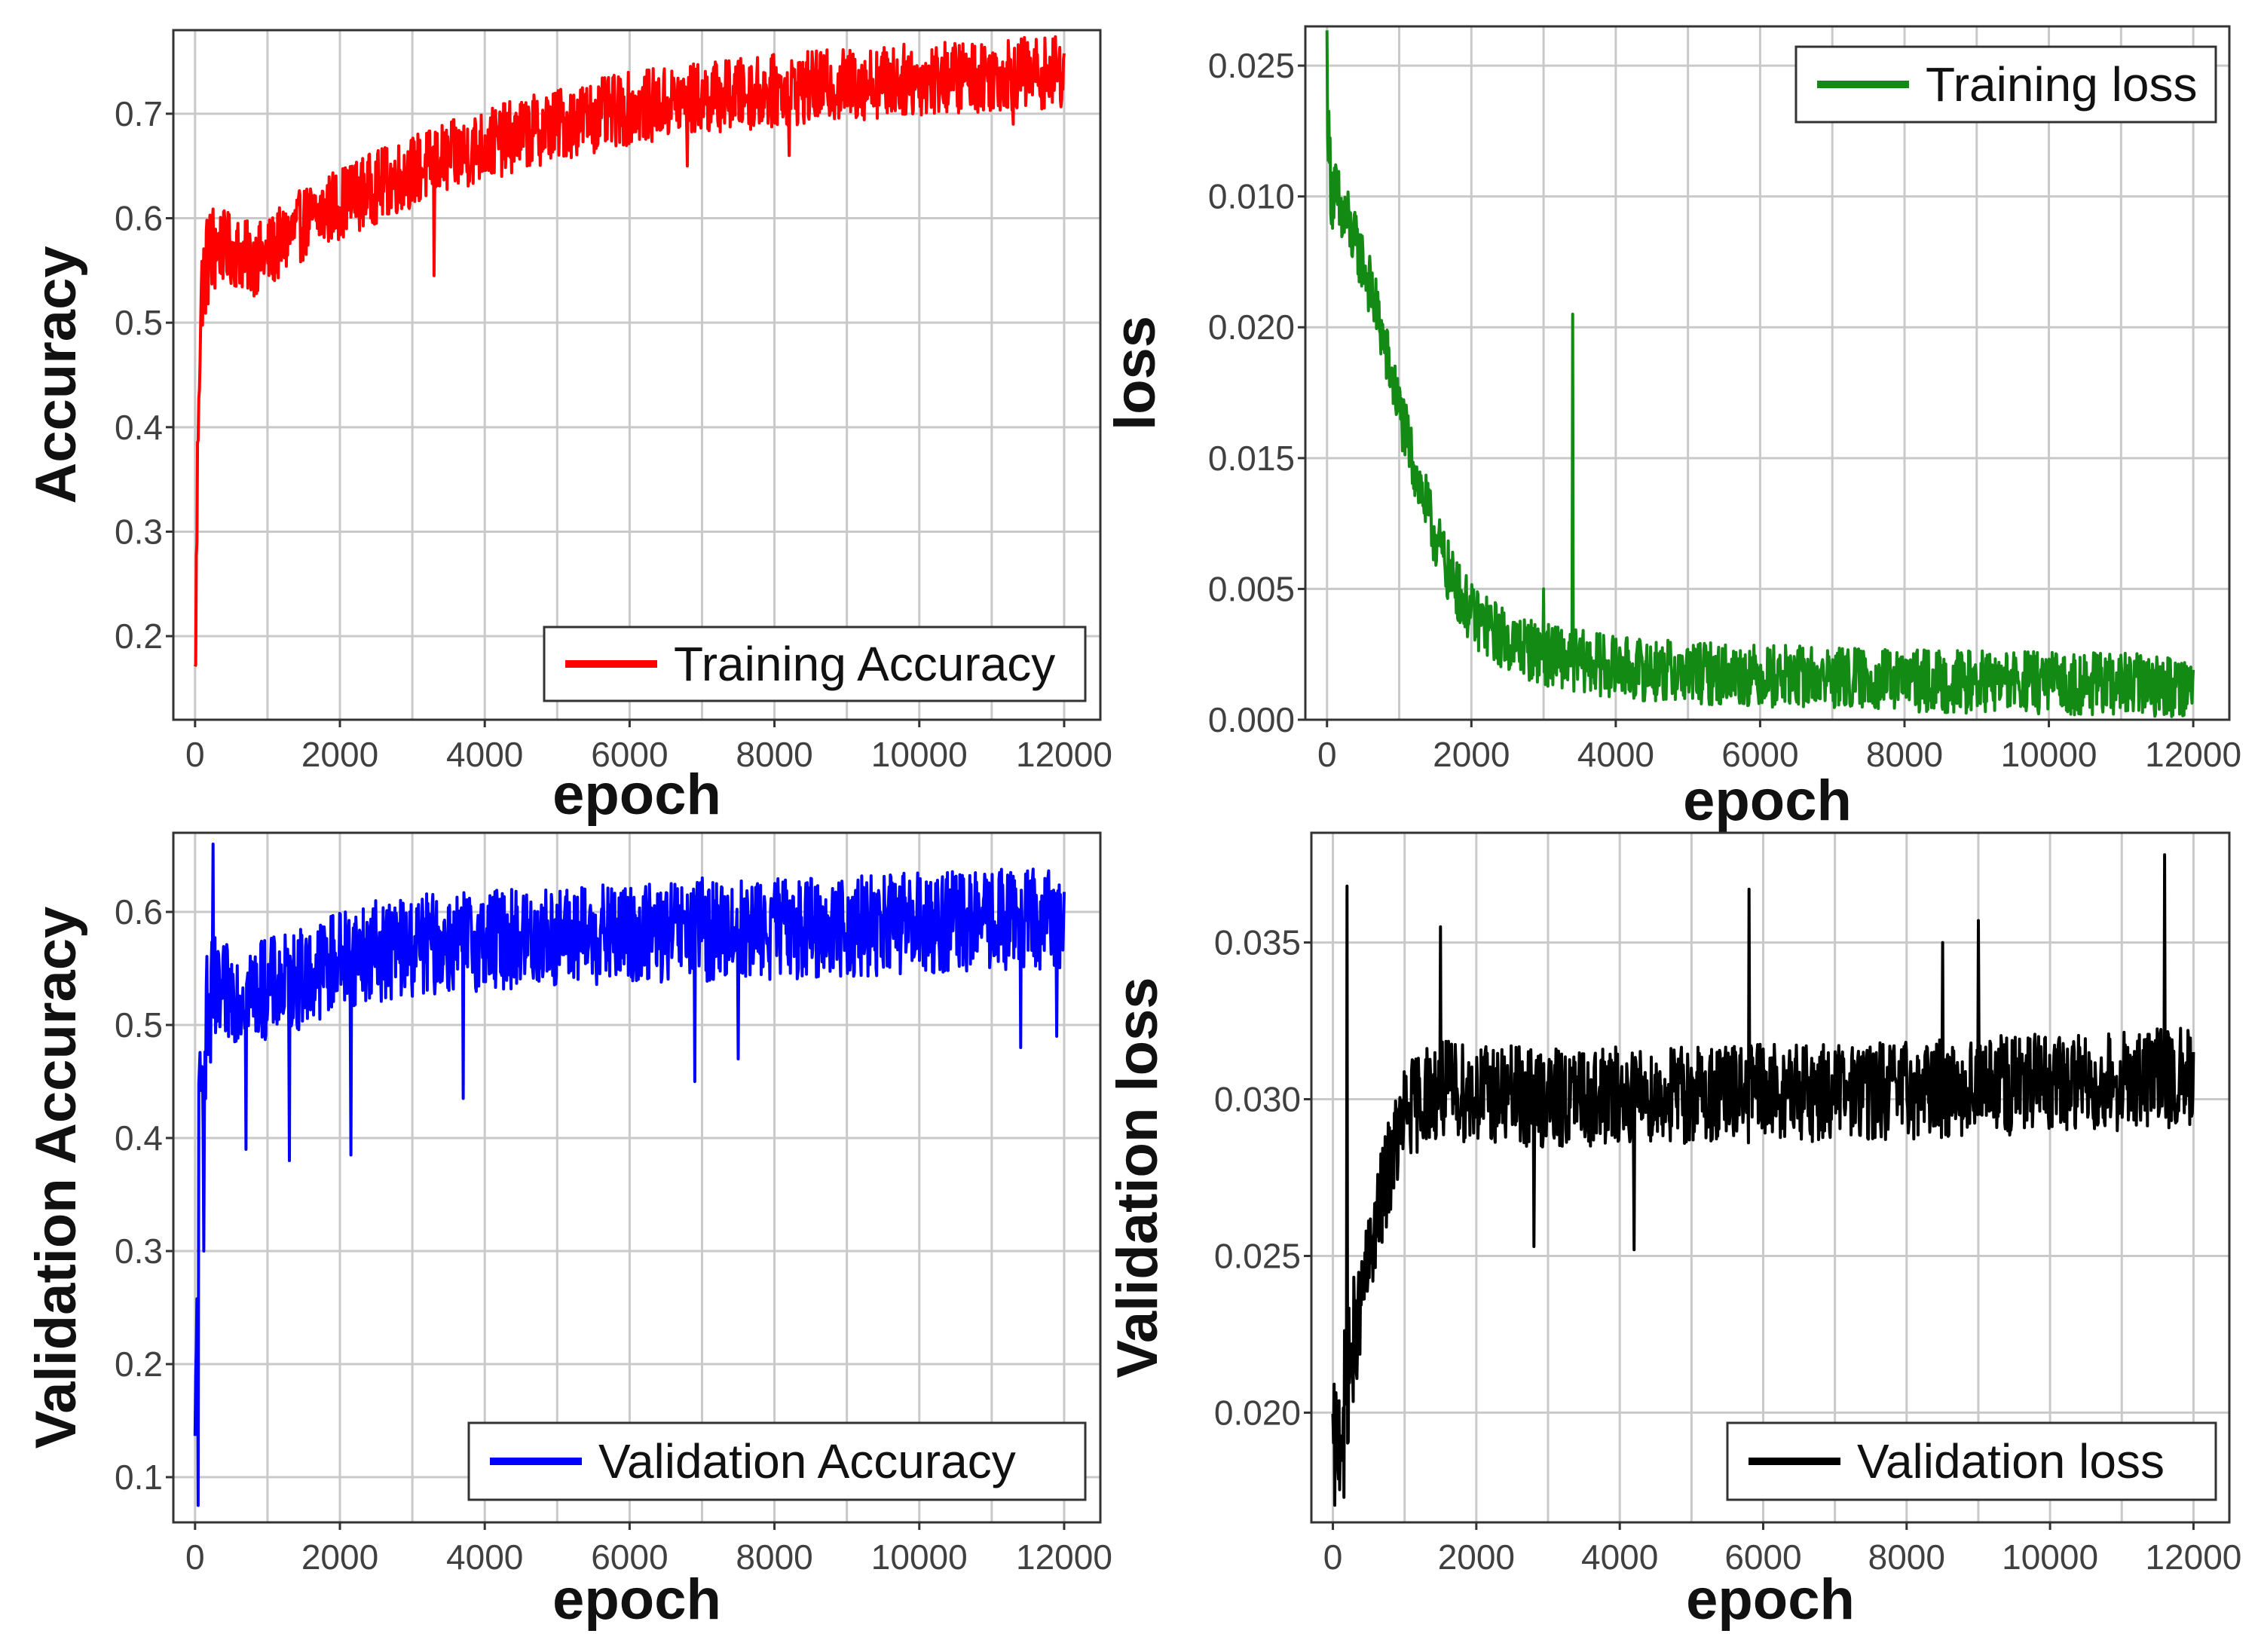 The width and height of the screenshot is (2261, 1652). What do you see at coordinates (56, 1178) in the screenshot?
I see `validation-accuracy-ylabel: Validation Accuracy` at bounding box center [56, 1178].